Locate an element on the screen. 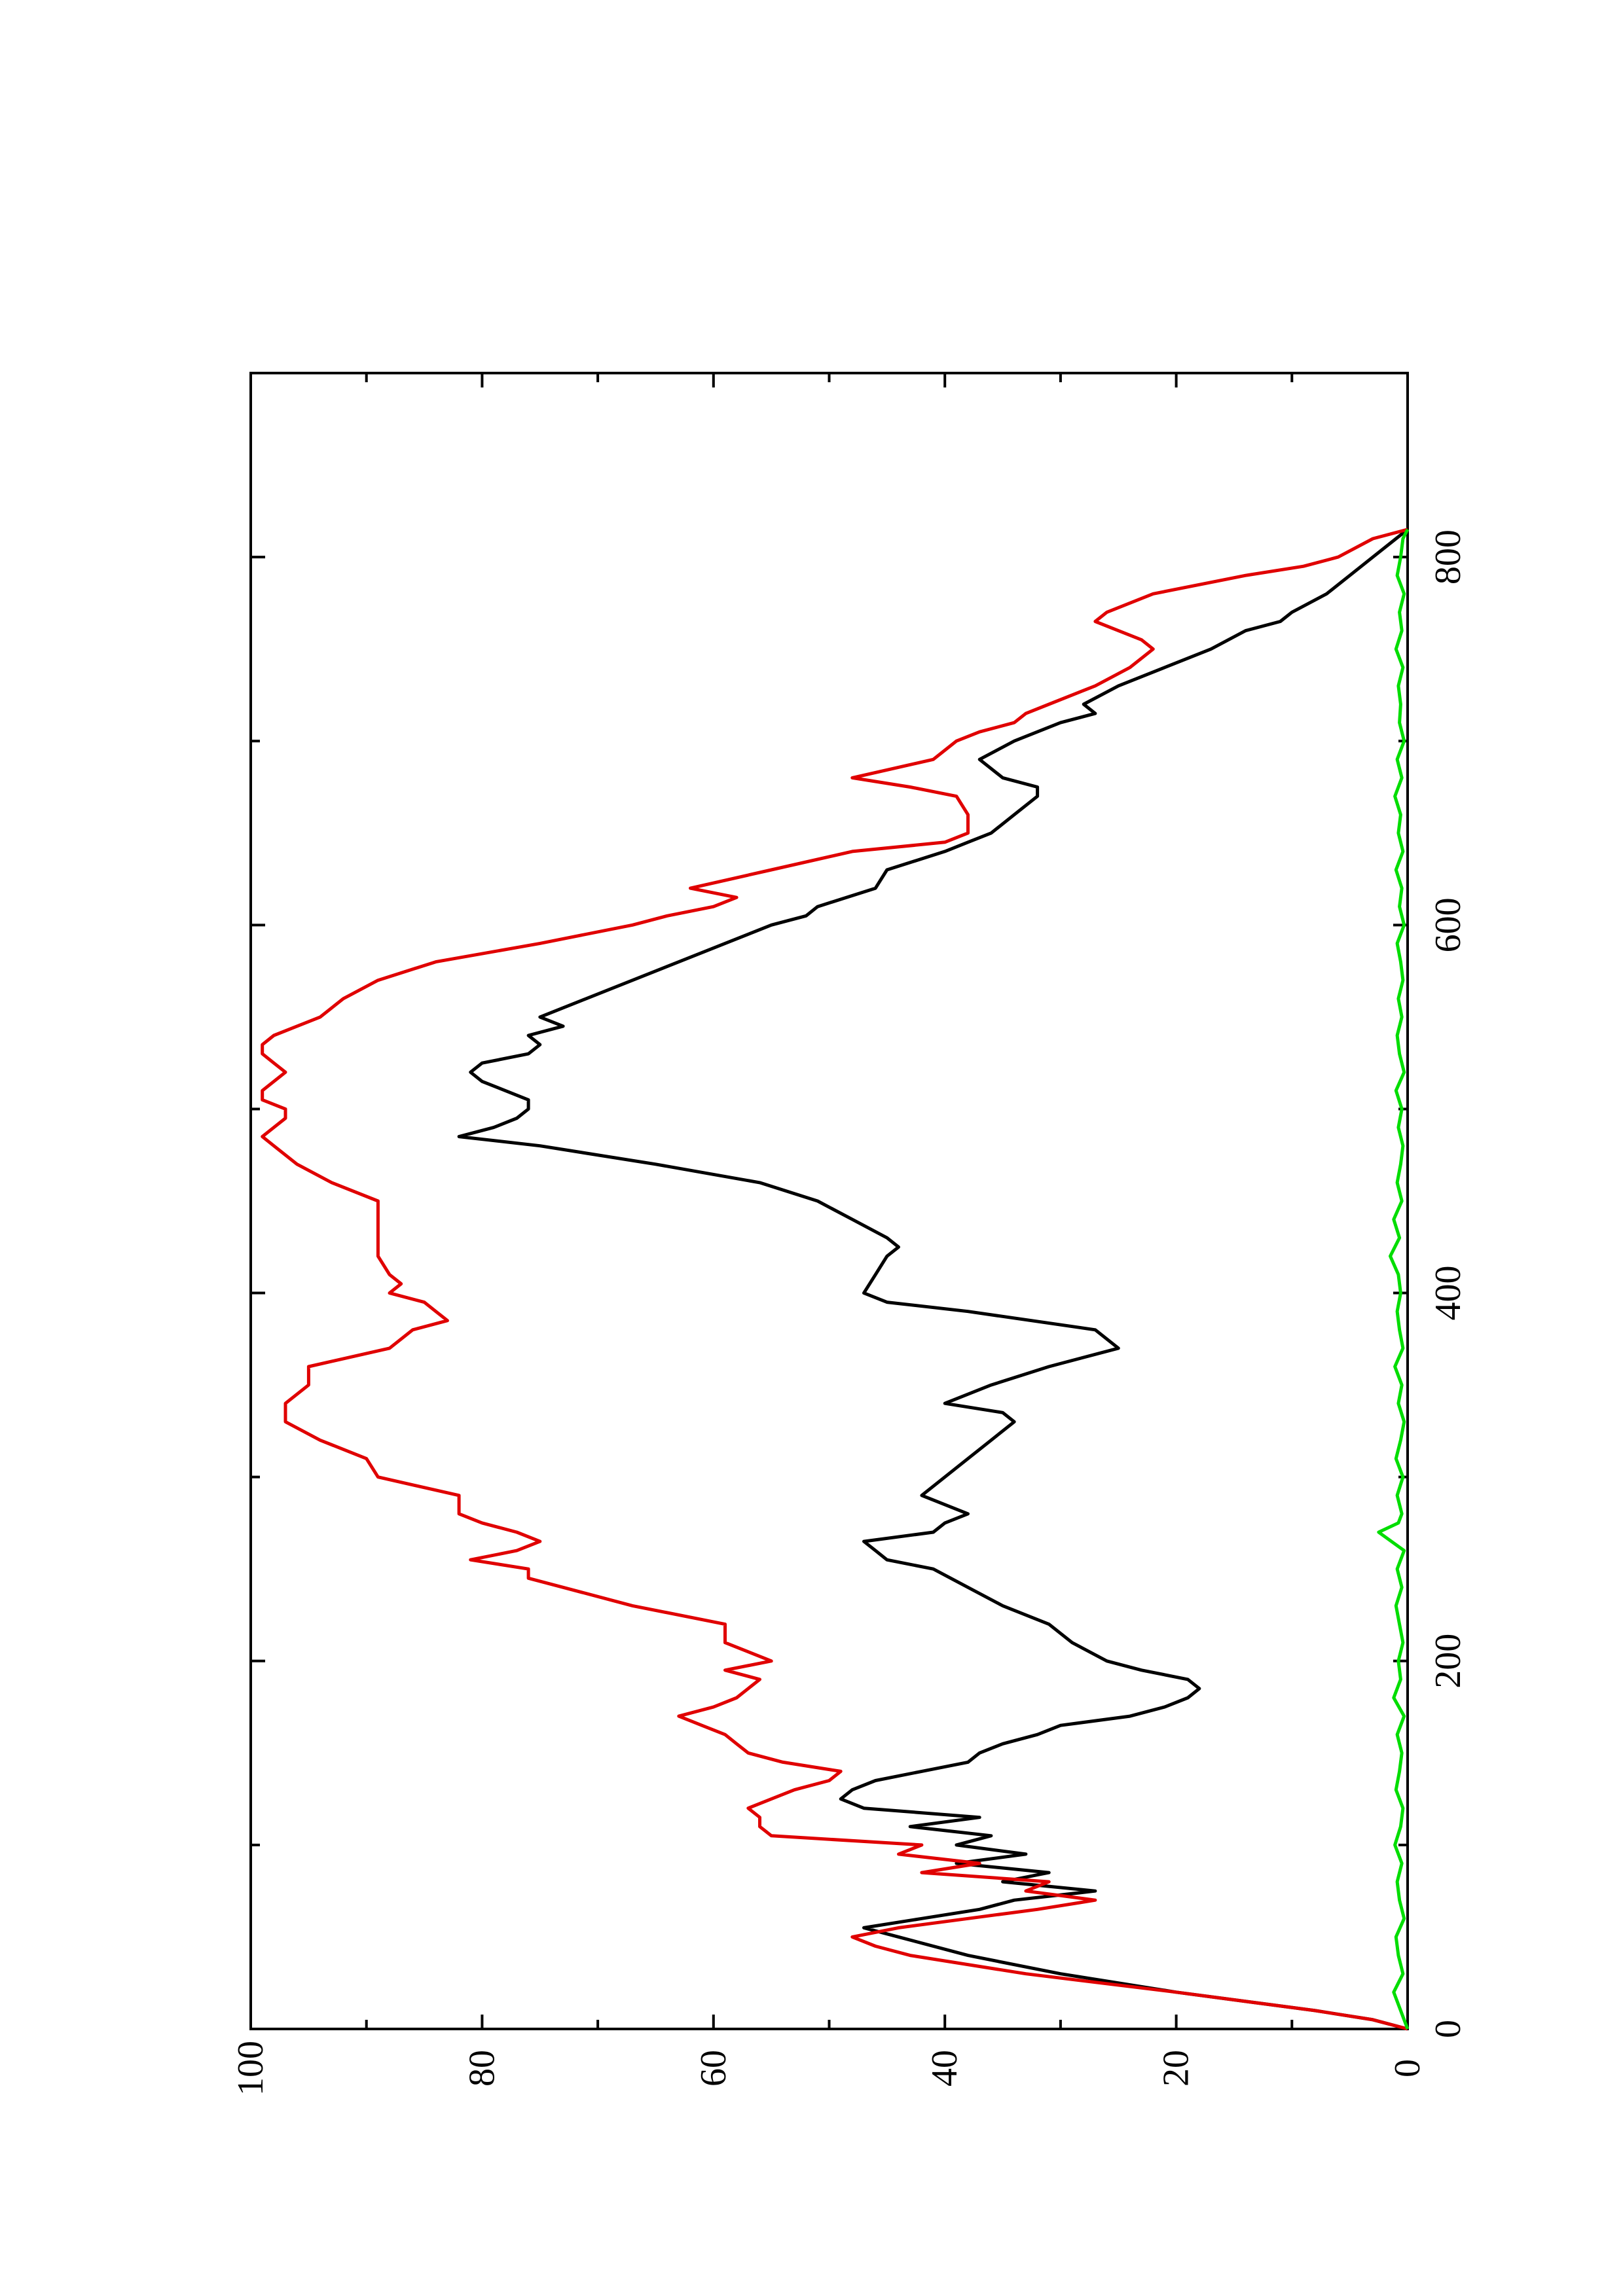  x-tick-label: 0 is located at coordinates (1448, 2029).